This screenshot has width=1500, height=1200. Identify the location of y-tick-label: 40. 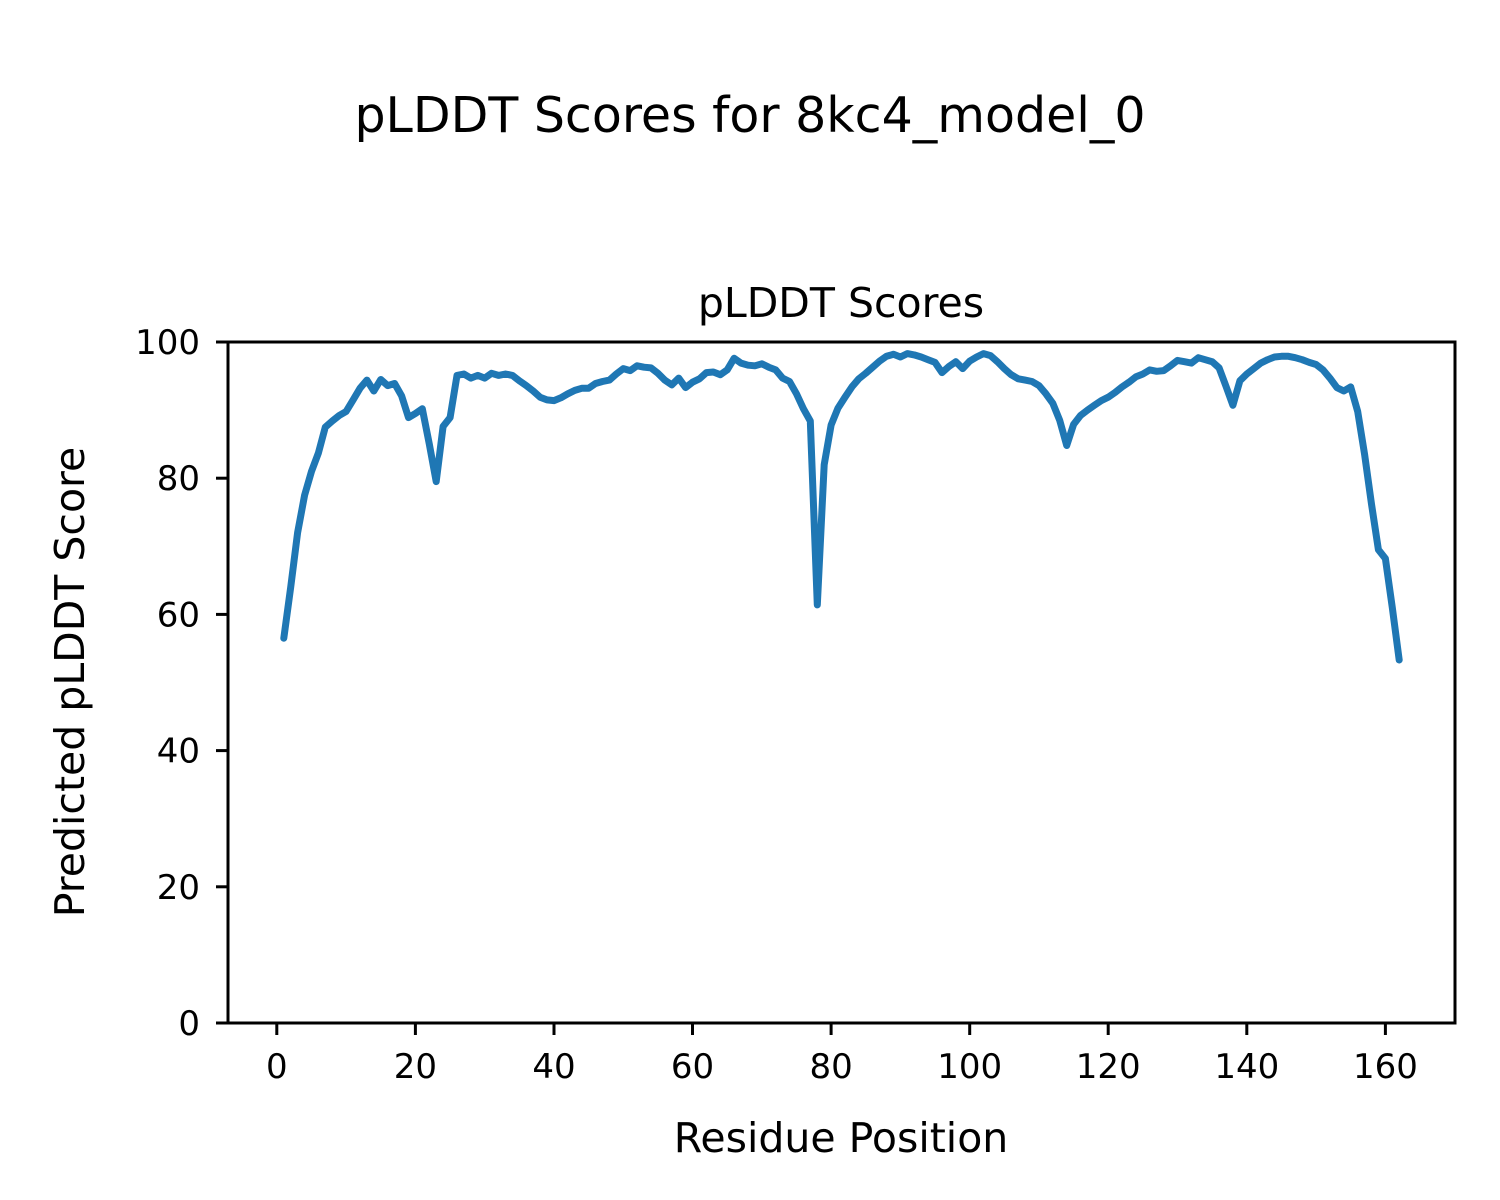
(178, 752).